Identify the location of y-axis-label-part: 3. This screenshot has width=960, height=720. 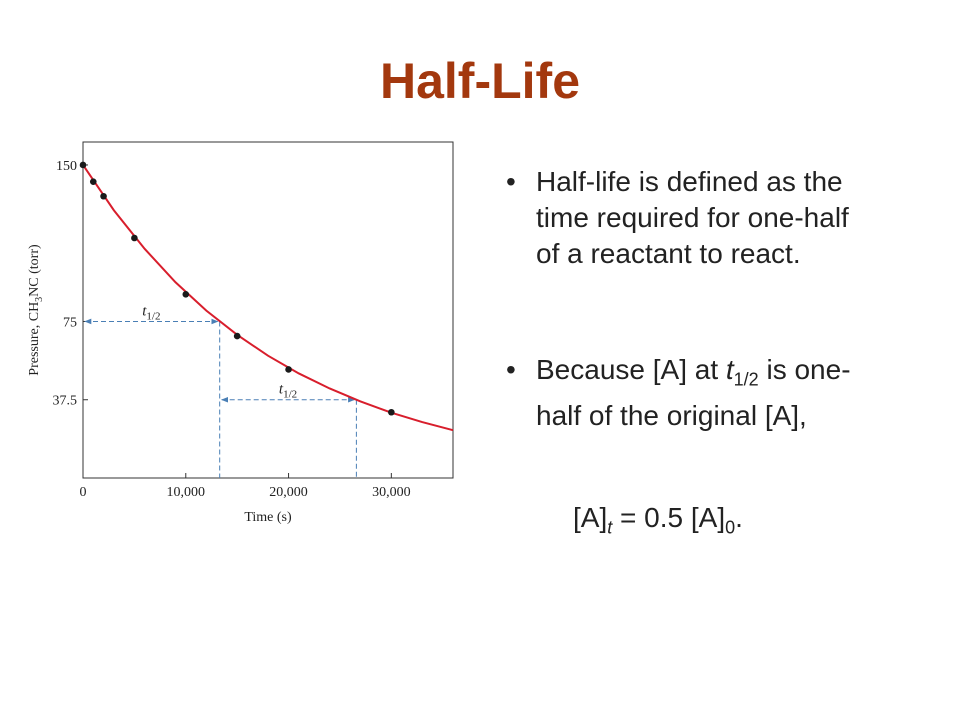
(39, 299).